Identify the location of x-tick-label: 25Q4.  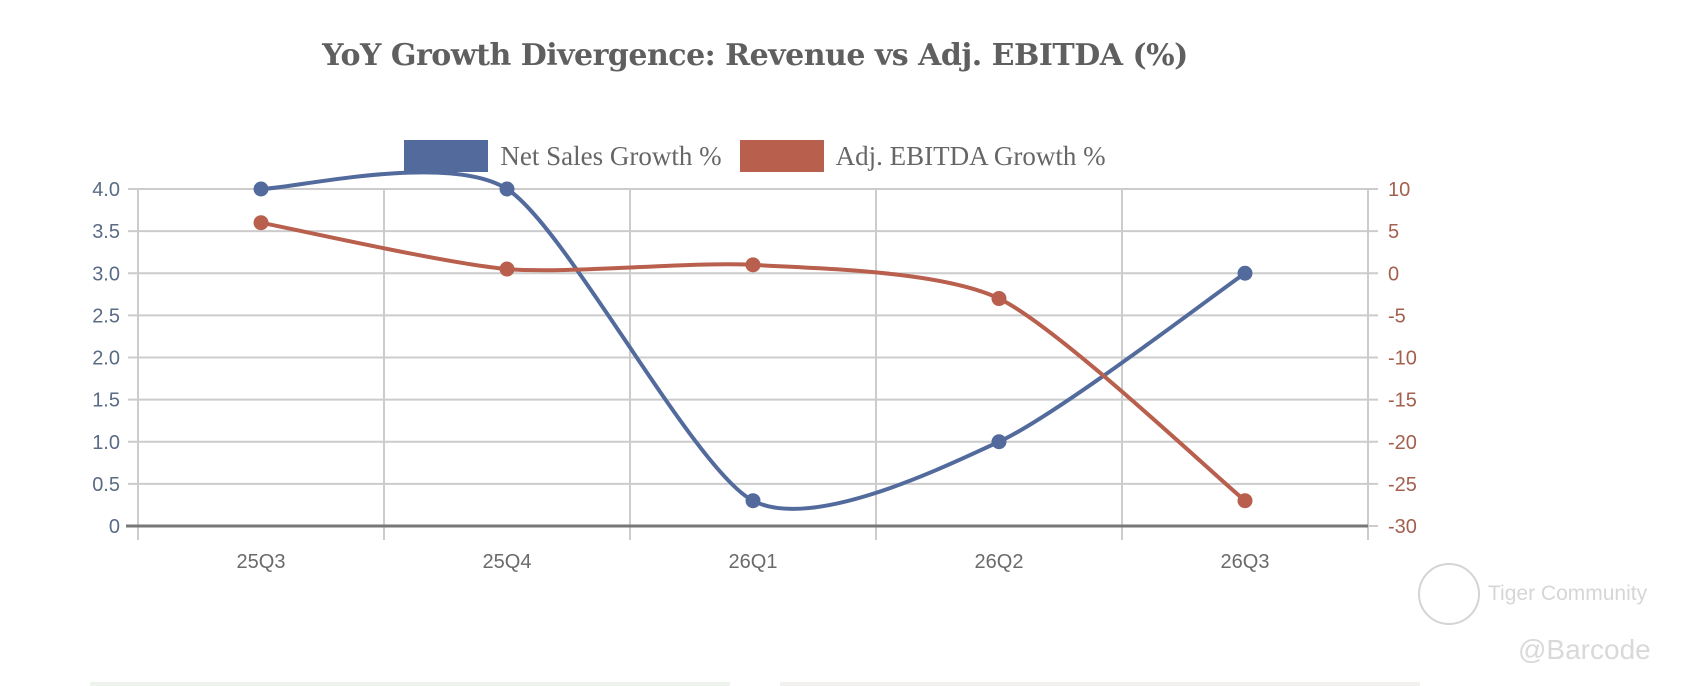
(507, 562).